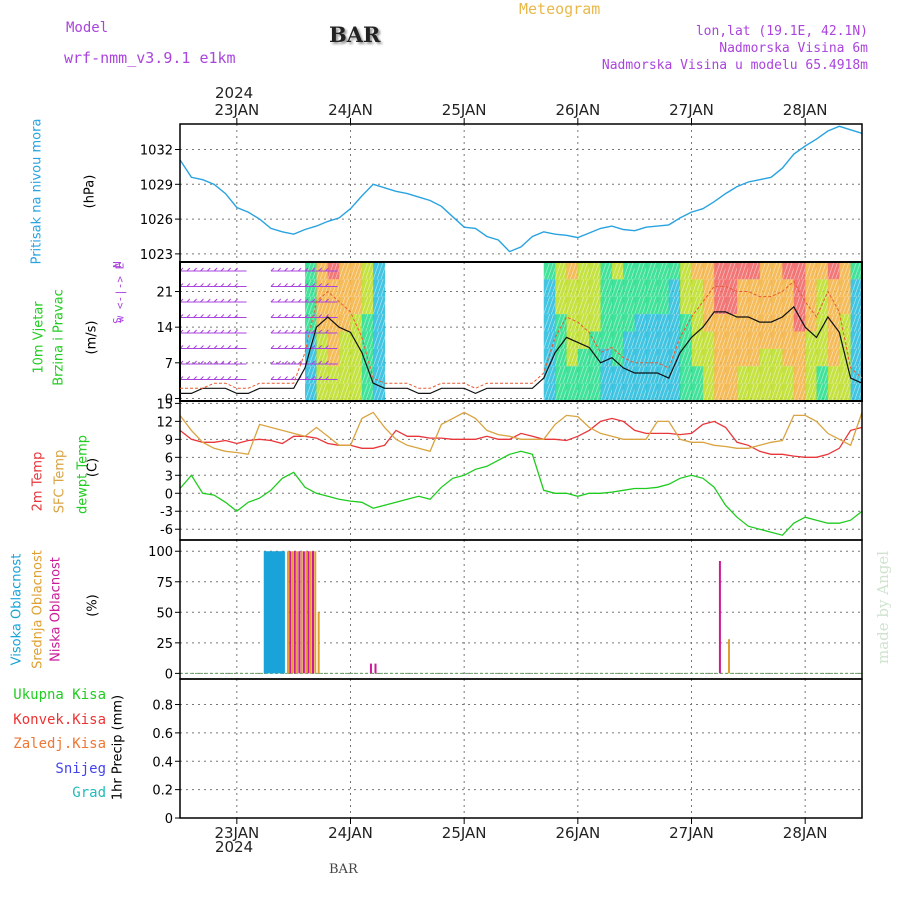 This screenshot has width=900, height=900. Describe the element at coordinates (164, 613) in the screenshot. I see `y-tick-label: 50` at that location.